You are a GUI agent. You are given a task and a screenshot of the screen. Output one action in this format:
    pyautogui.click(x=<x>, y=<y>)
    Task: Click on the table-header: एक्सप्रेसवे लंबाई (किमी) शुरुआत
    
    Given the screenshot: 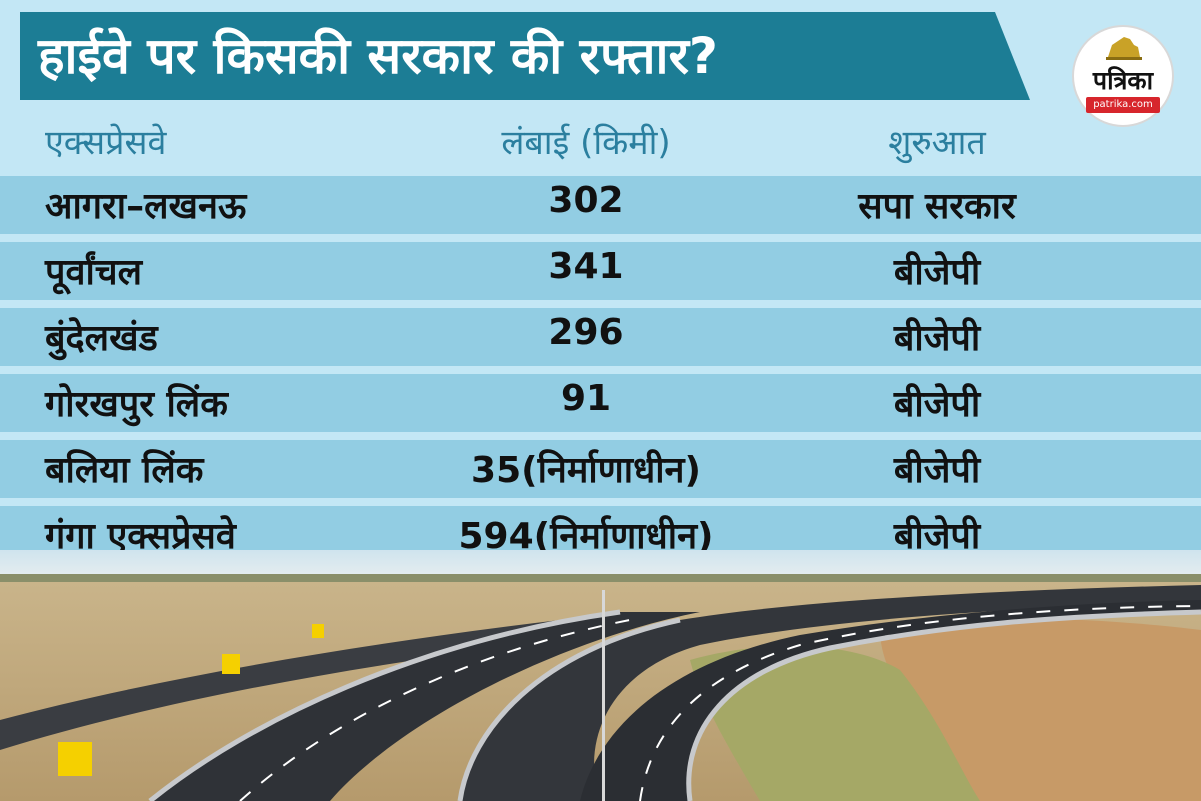 What is the action you would take?
    pyautogui.click(x=600, y=140)
    